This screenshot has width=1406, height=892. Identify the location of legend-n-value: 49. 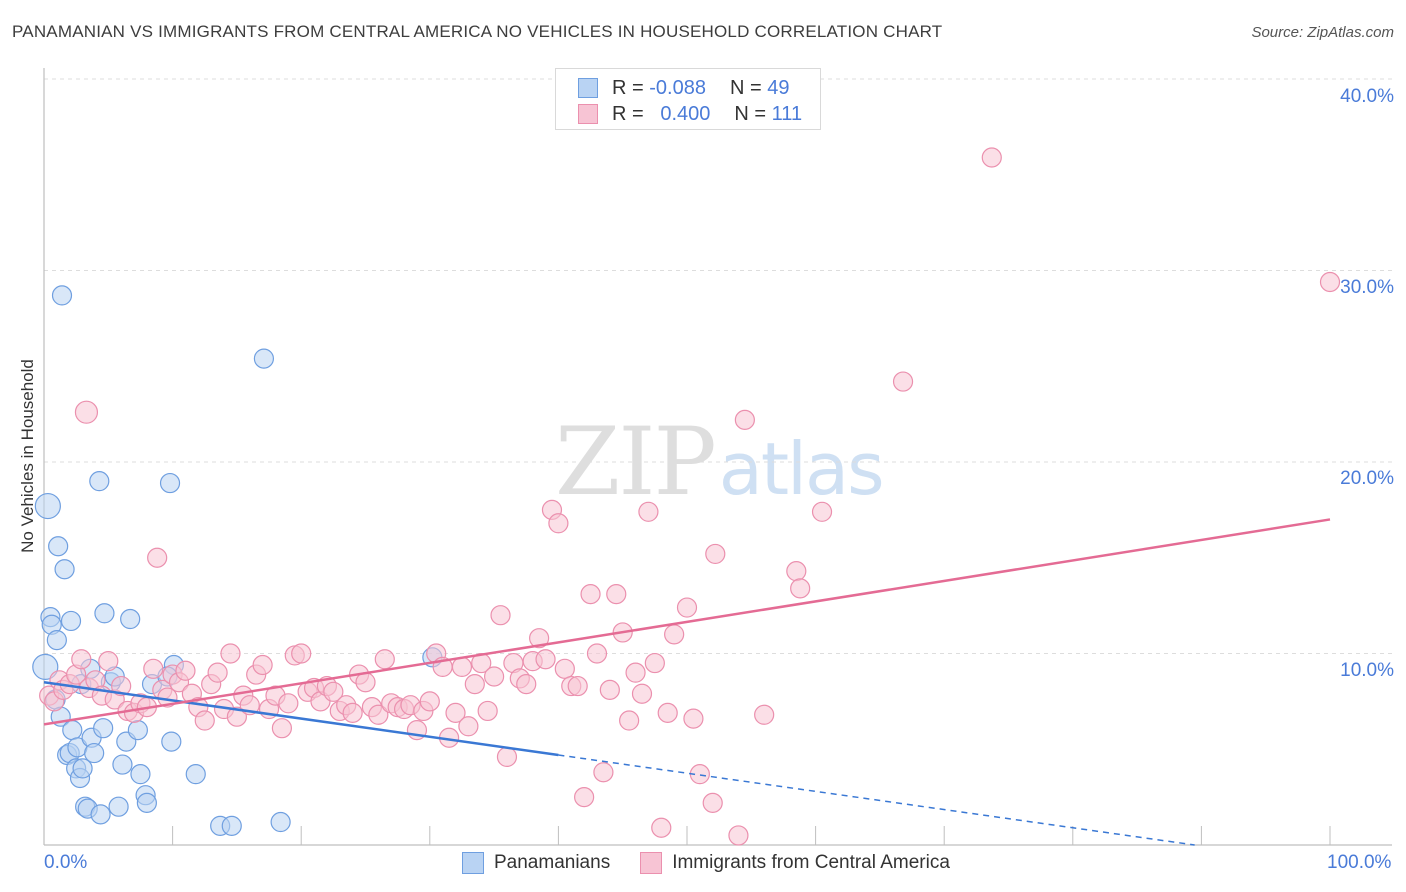
(778, 87).